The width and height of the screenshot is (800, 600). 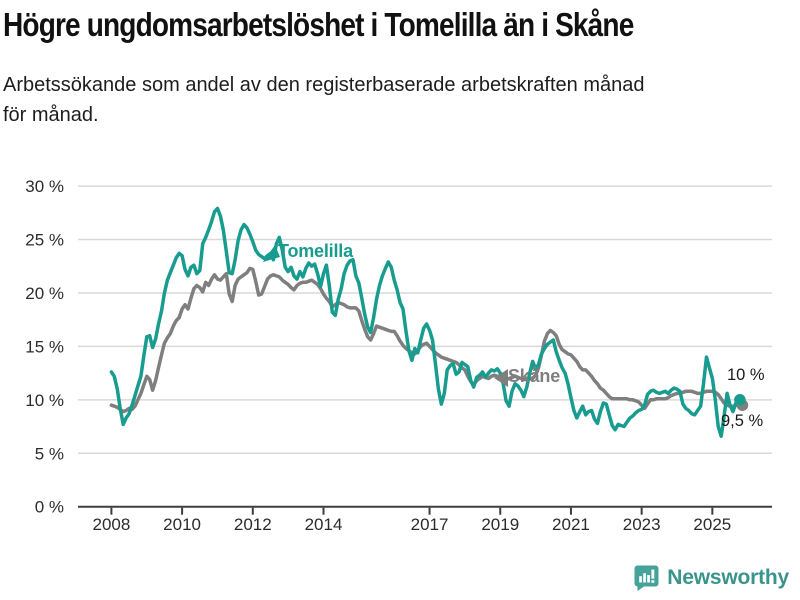 I want to click on y-axis-label: 5 %, so click(x=49, y=453).